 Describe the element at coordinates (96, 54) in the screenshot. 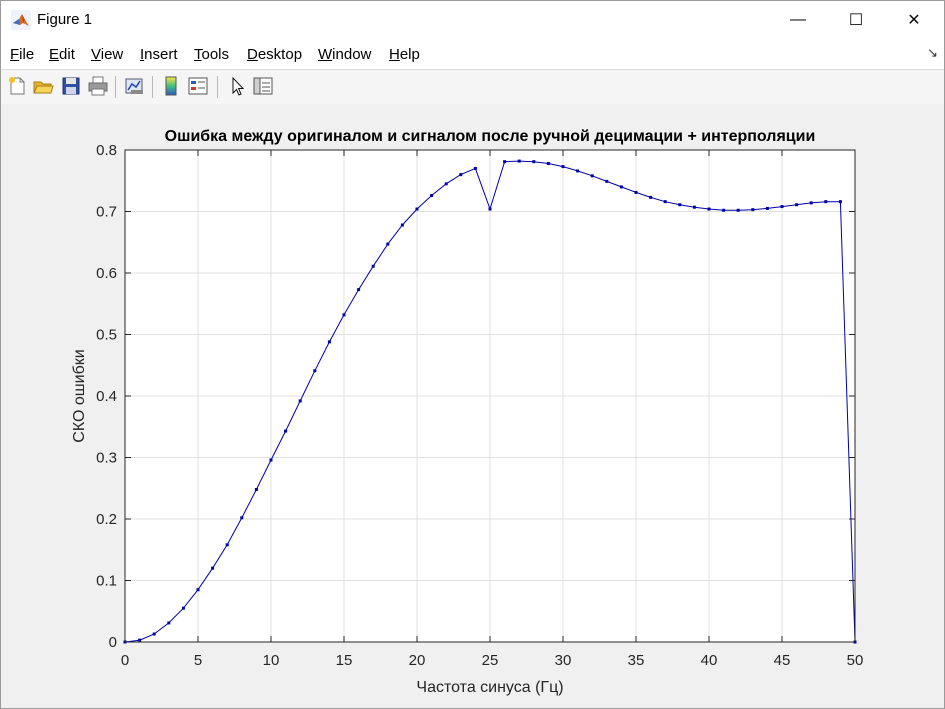

I see `menu-mnemonic: V` at that location.